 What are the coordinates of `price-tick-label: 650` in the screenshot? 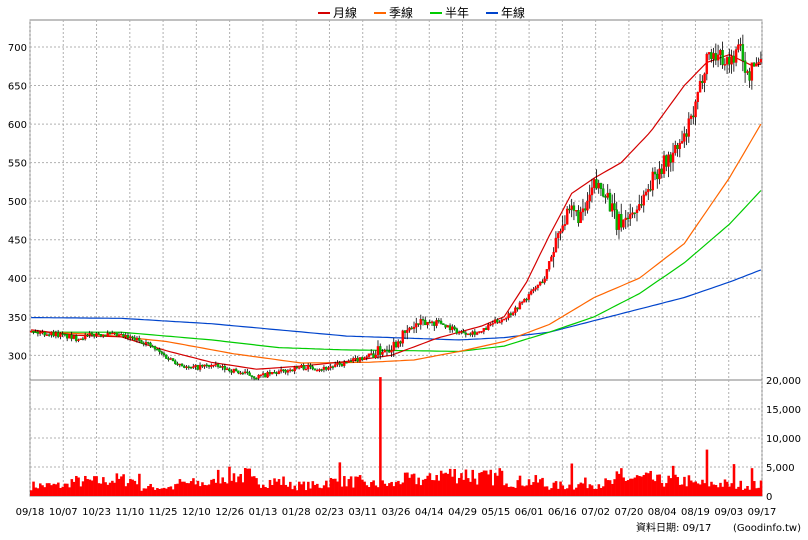 It's located at (17, 87).